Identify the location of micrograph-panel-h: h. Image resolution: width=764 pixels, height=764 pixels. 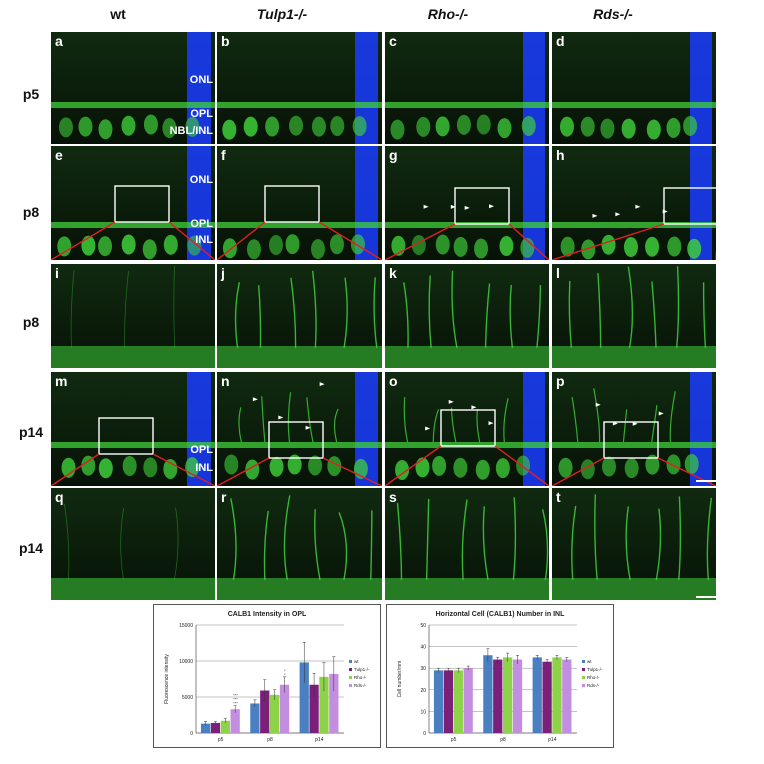
(634, 203).